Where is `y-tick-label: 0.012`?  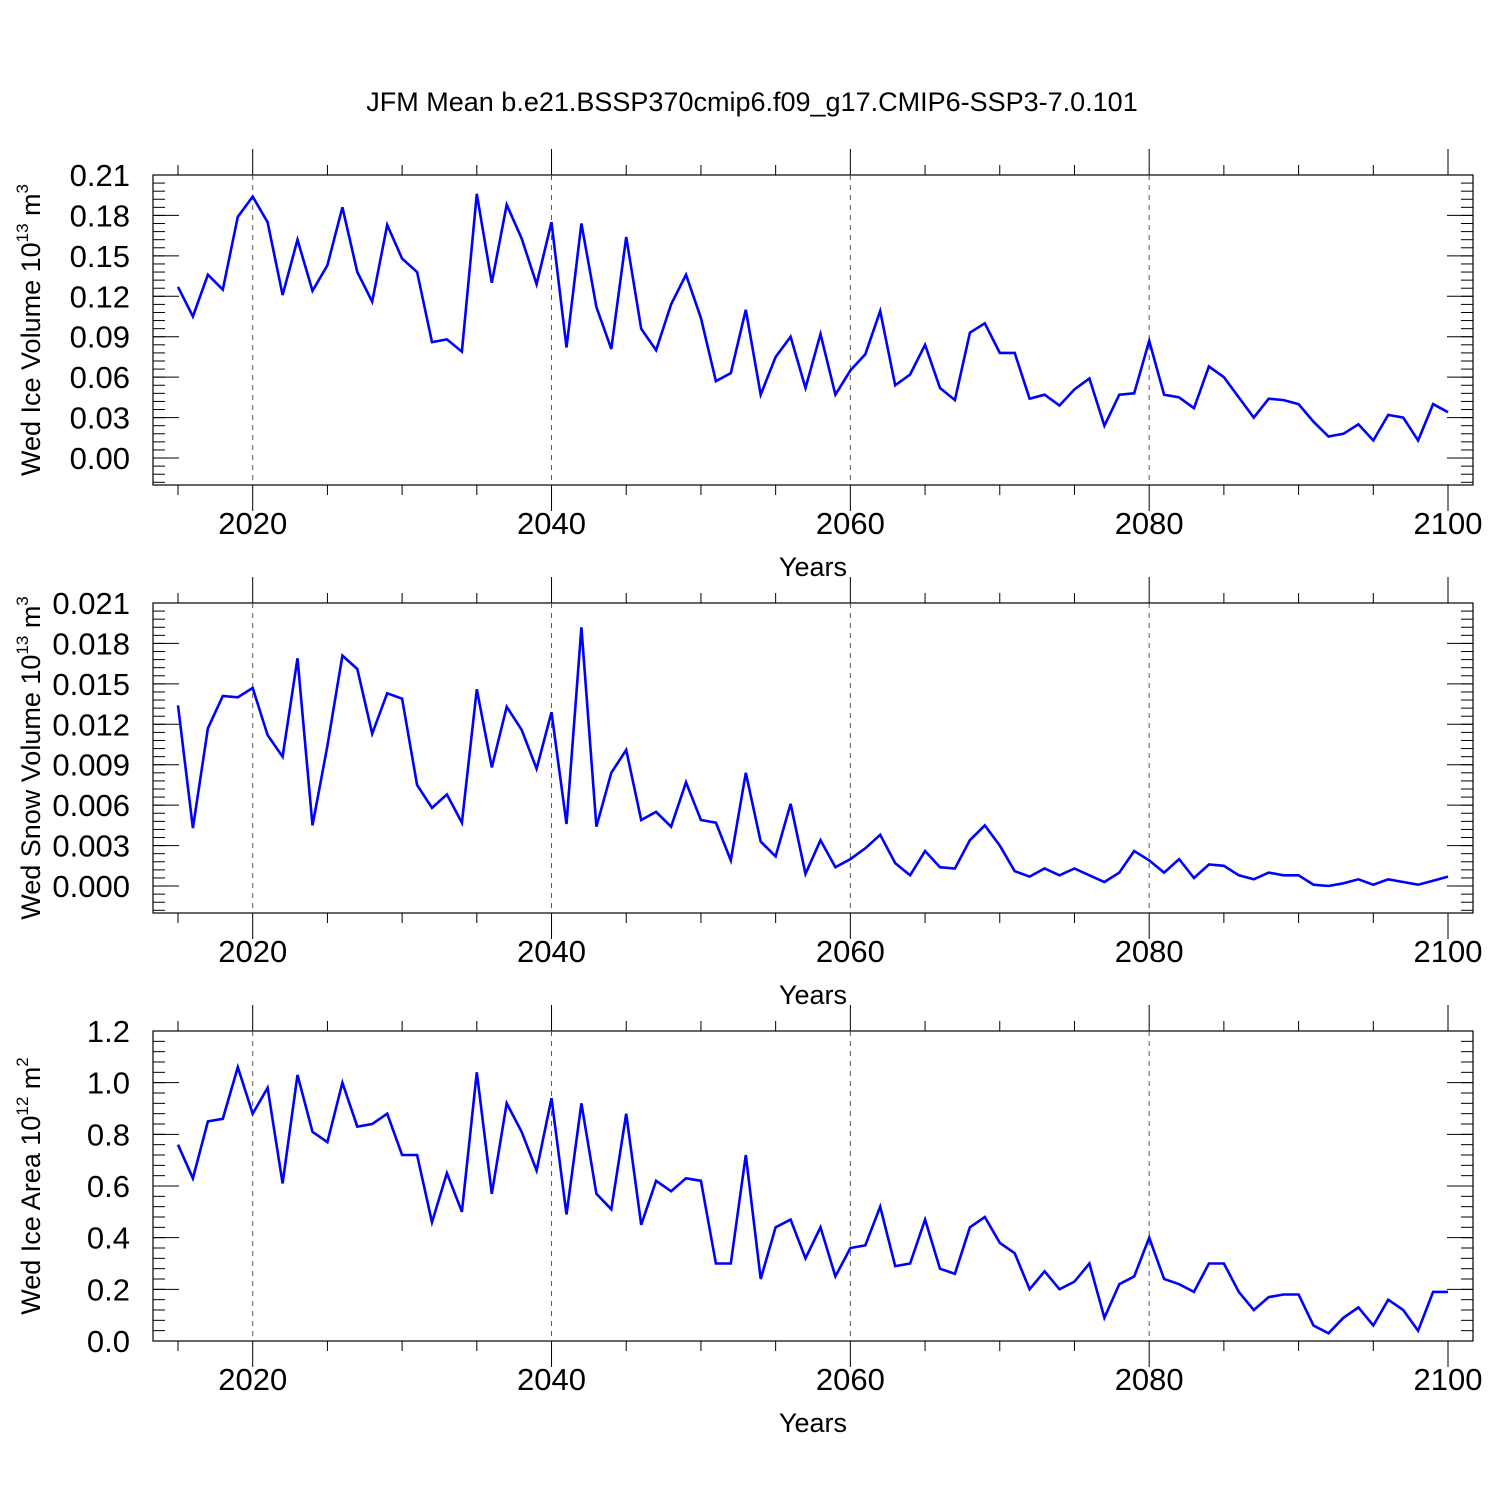
y-tick-label: 0.012 is located at coordinates (91, 724).